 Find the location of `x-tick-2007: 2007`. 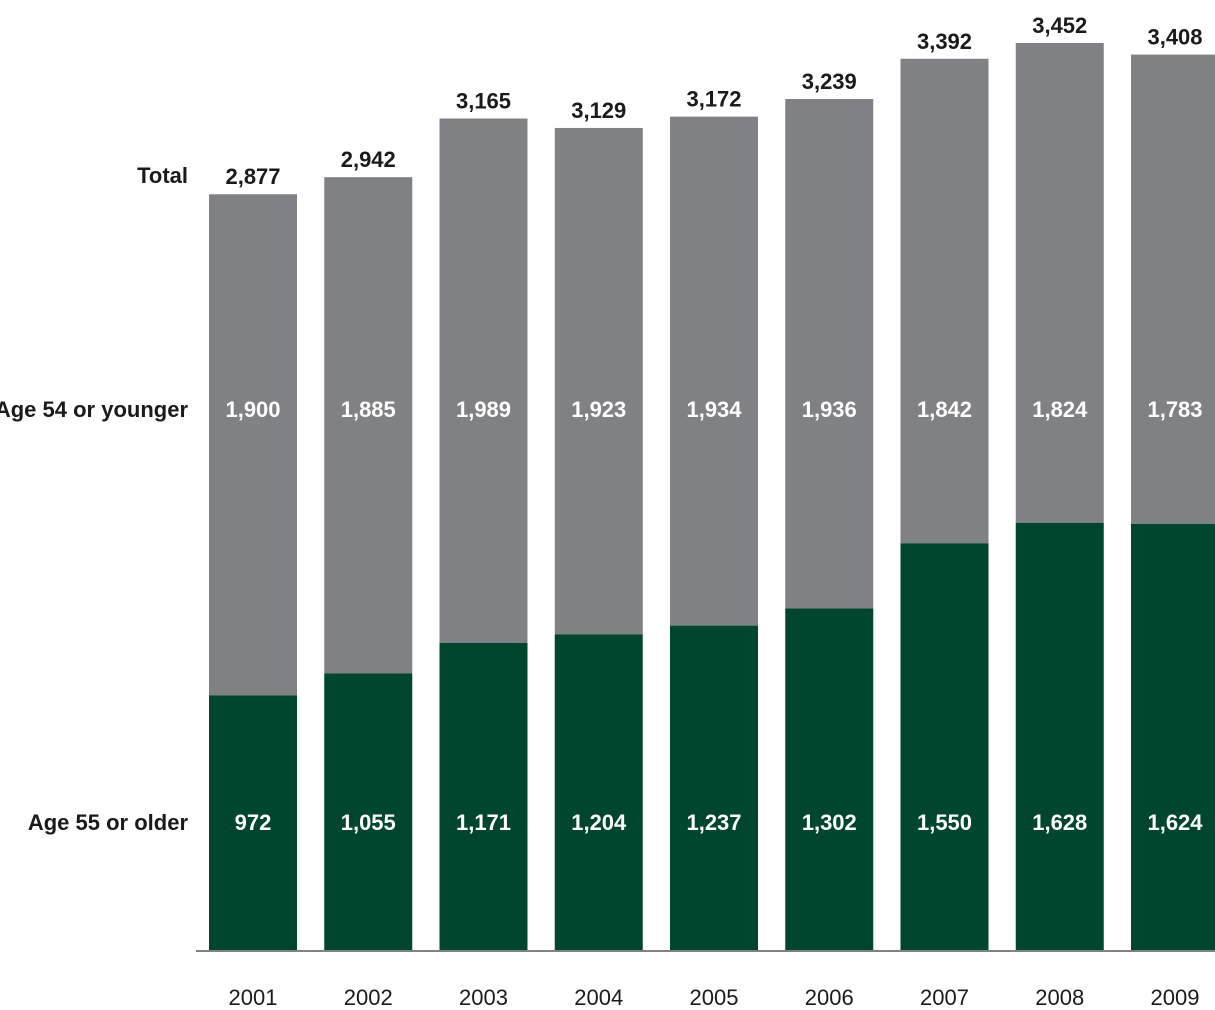

x-tick-2007: 2007 is located at coordinates (944, 997).